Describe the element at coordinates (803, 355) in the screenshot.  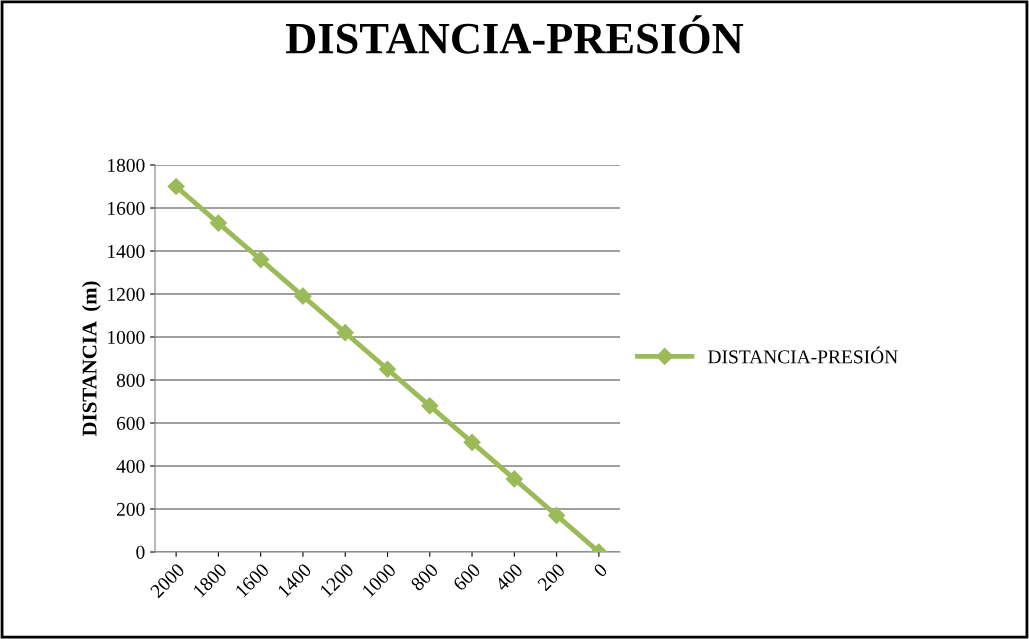
I see `legend-label: DISTANCIA-PRESIÓN` at that location.